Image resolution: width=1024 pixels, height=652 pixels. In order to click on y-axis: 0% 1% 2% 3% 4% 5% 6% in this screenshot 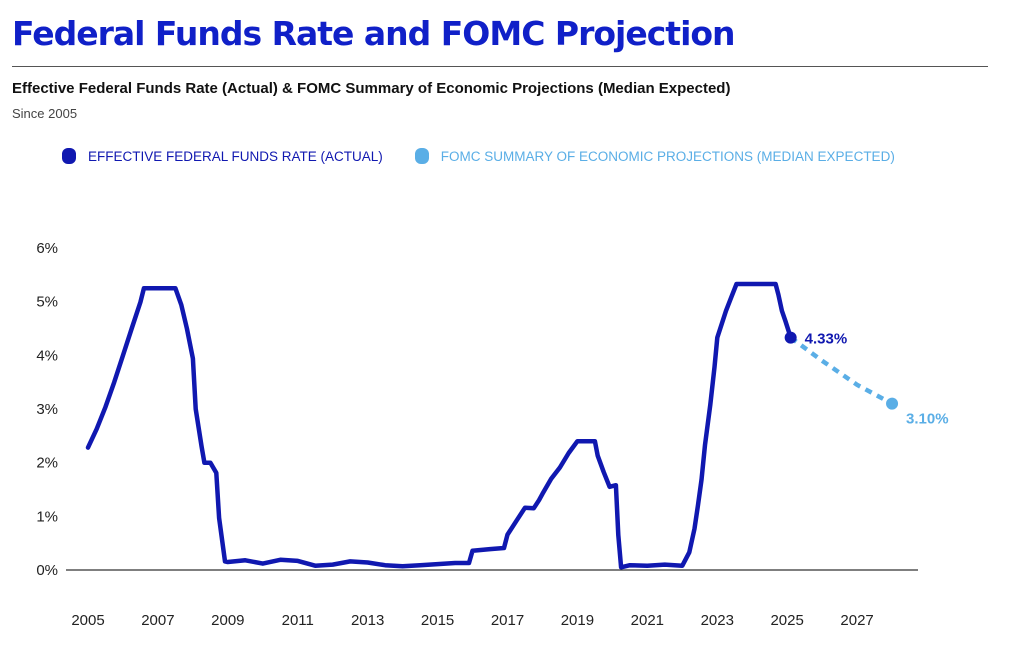, I will do `click(47, 409)`.